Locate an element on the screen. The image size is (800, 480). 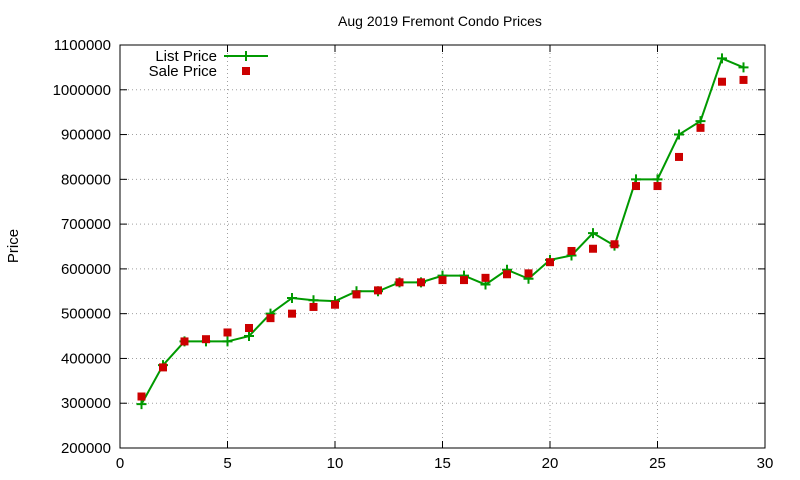
legend: List Price Sale Price is located at coordinates (208, 64).